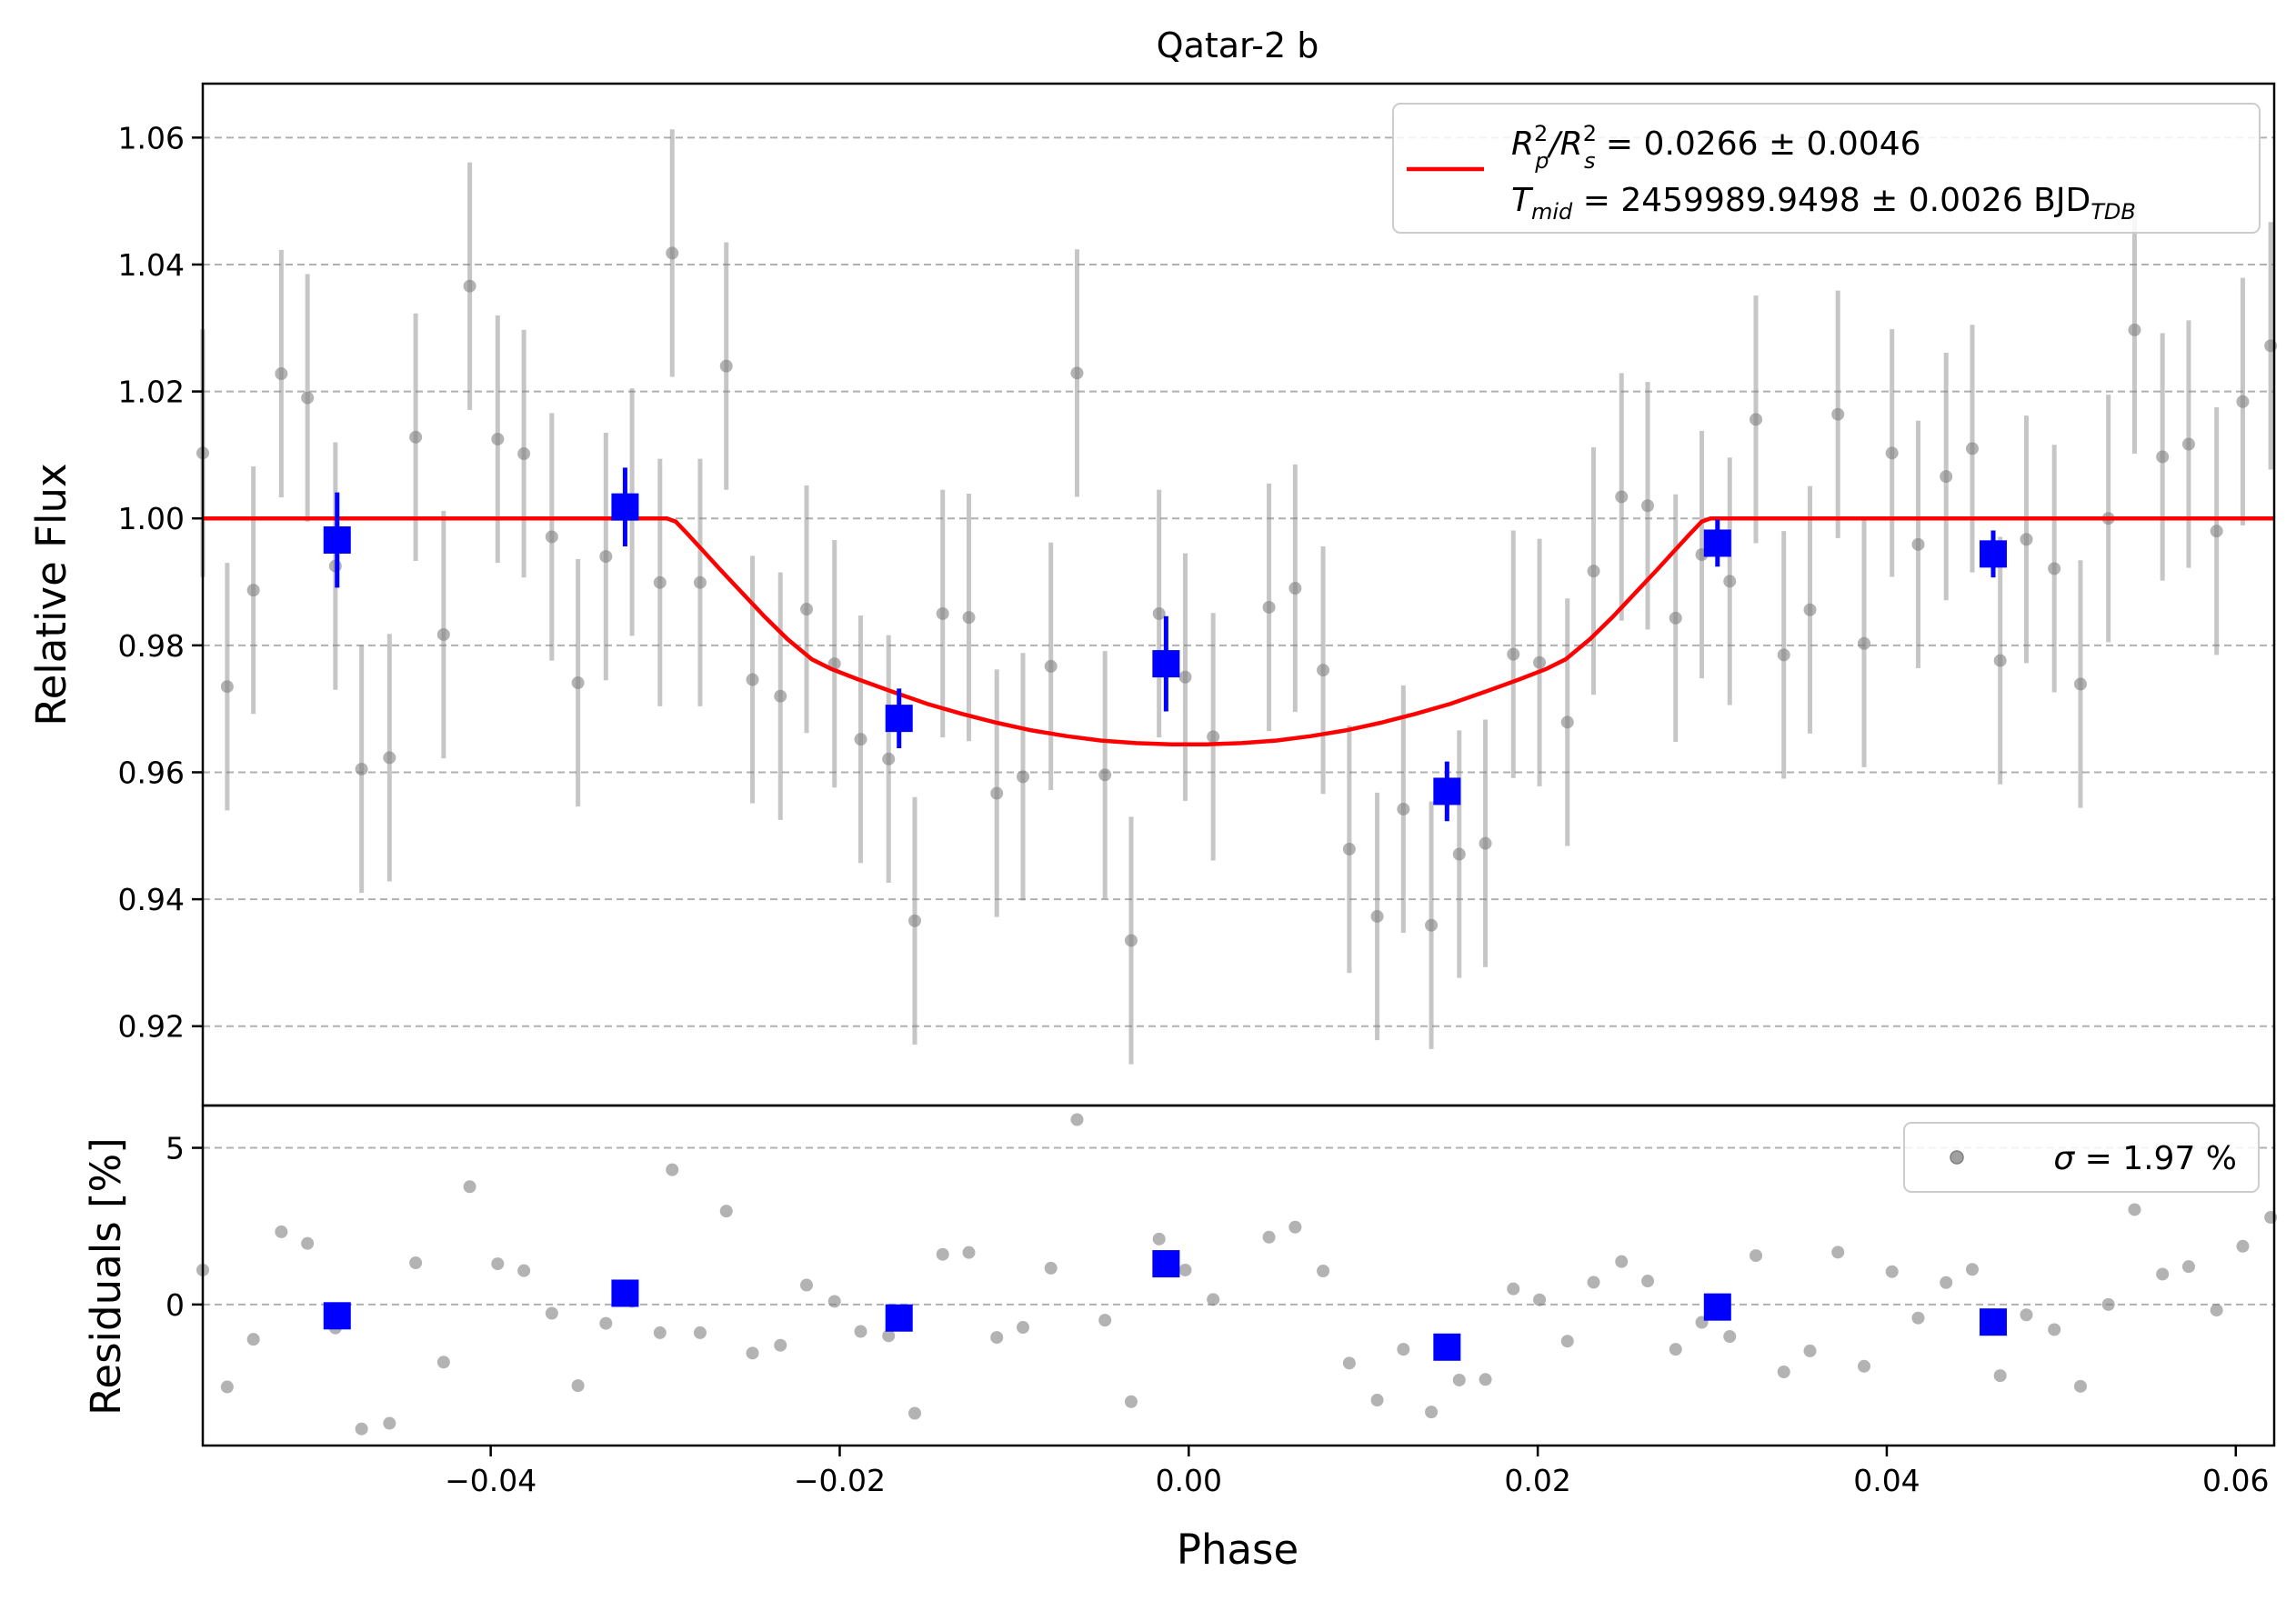 Image resolution: width=2296 pixels, height=1601 pixels. I want to click on flux-y-tick-label: 0.94, so click(151, 900).